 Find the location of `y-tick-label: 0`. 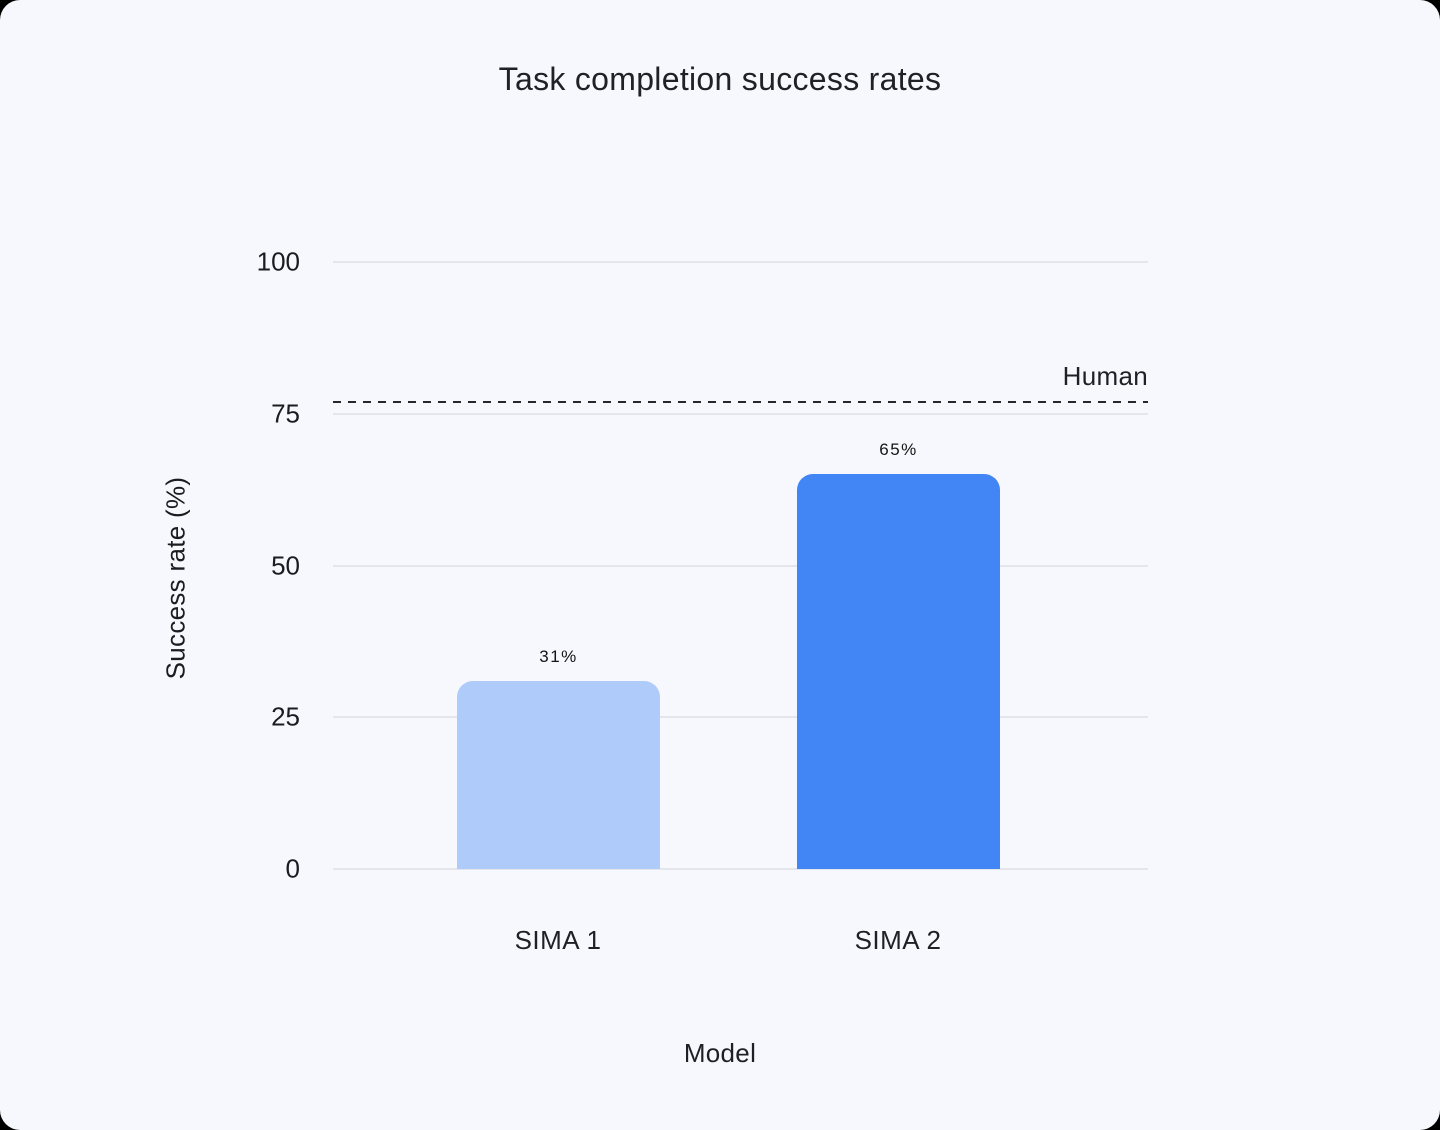

y-tick-label: 0 is located at coordinates (292, 868).